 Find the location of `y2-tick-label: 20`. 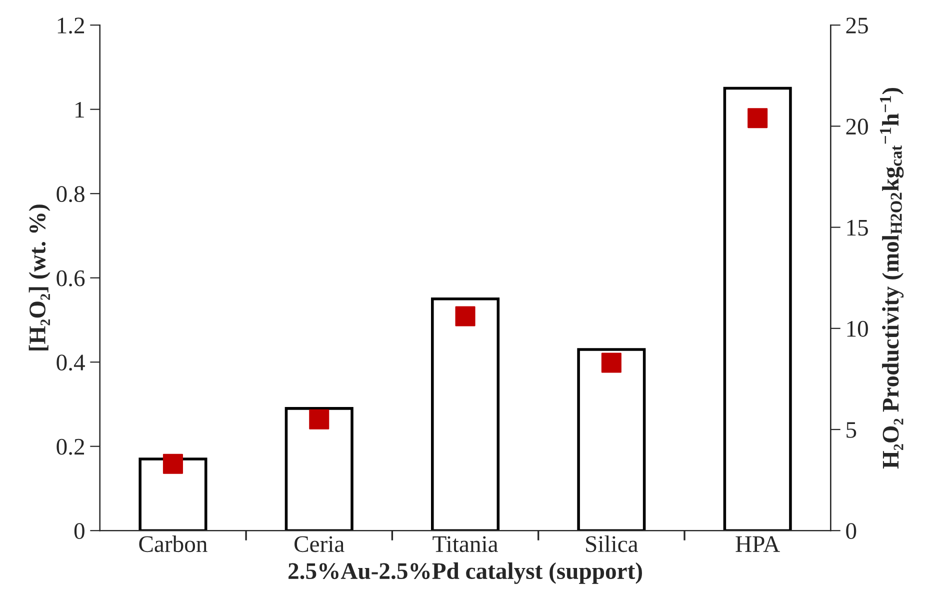

y2-tick-label: 20 is located at coordinates (857, 126).